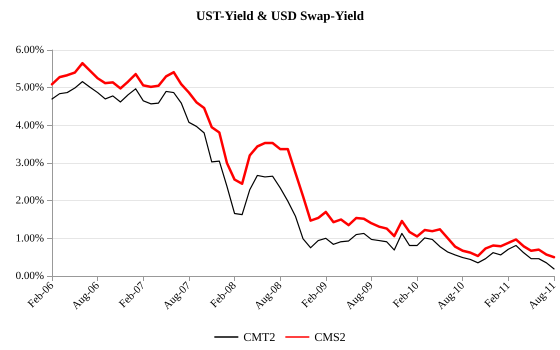  What do you see at coordinates (30, 200) in the screenshot?
I see `y-tick-label: 2.00%` at bounding box center [30, 200].